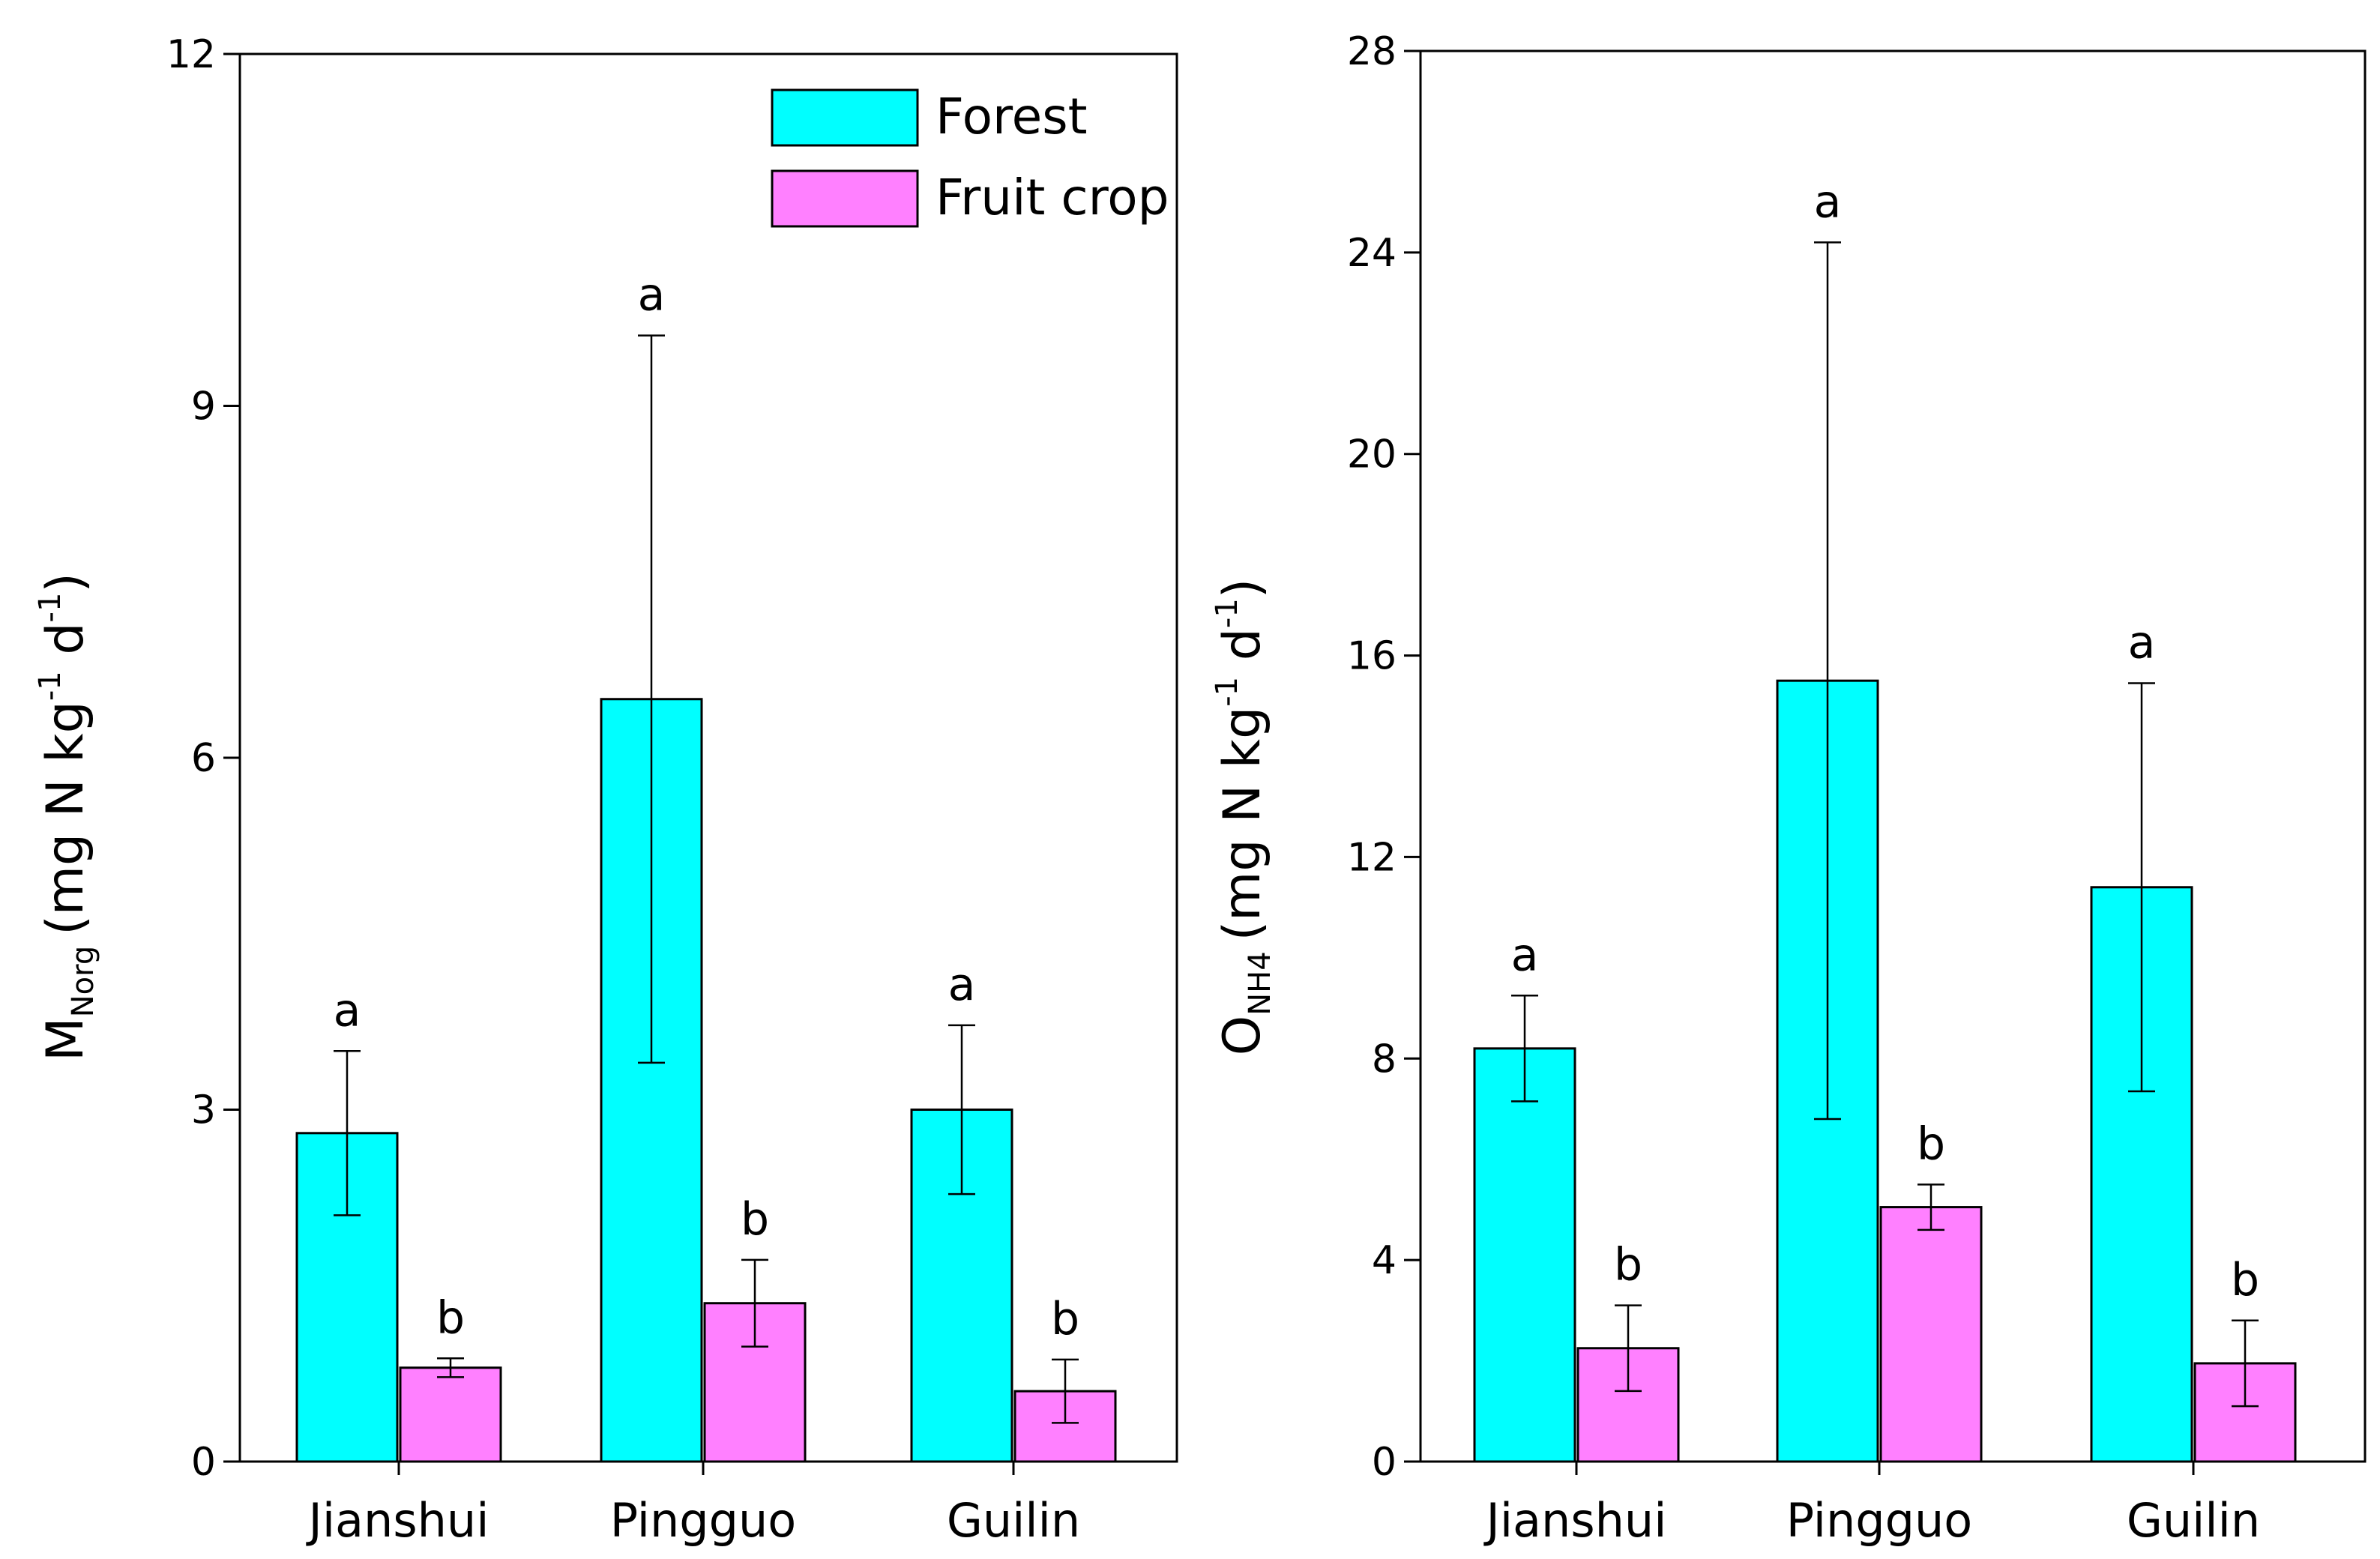  What do you see at coordinates (203, 758) in the screenshot?
I see `y-tick-label: 6` at bounding box center [203, 758].